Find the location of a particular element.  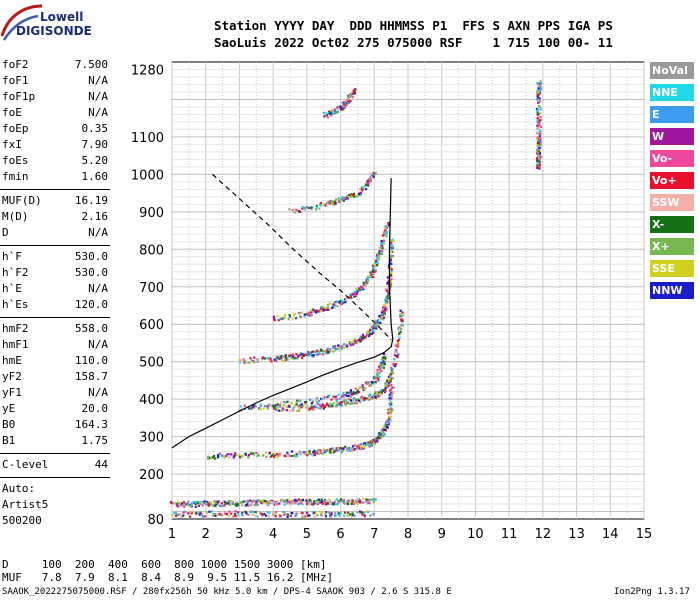

param-row: MUF(D) 16.19 is located at coordinates (55, 202).